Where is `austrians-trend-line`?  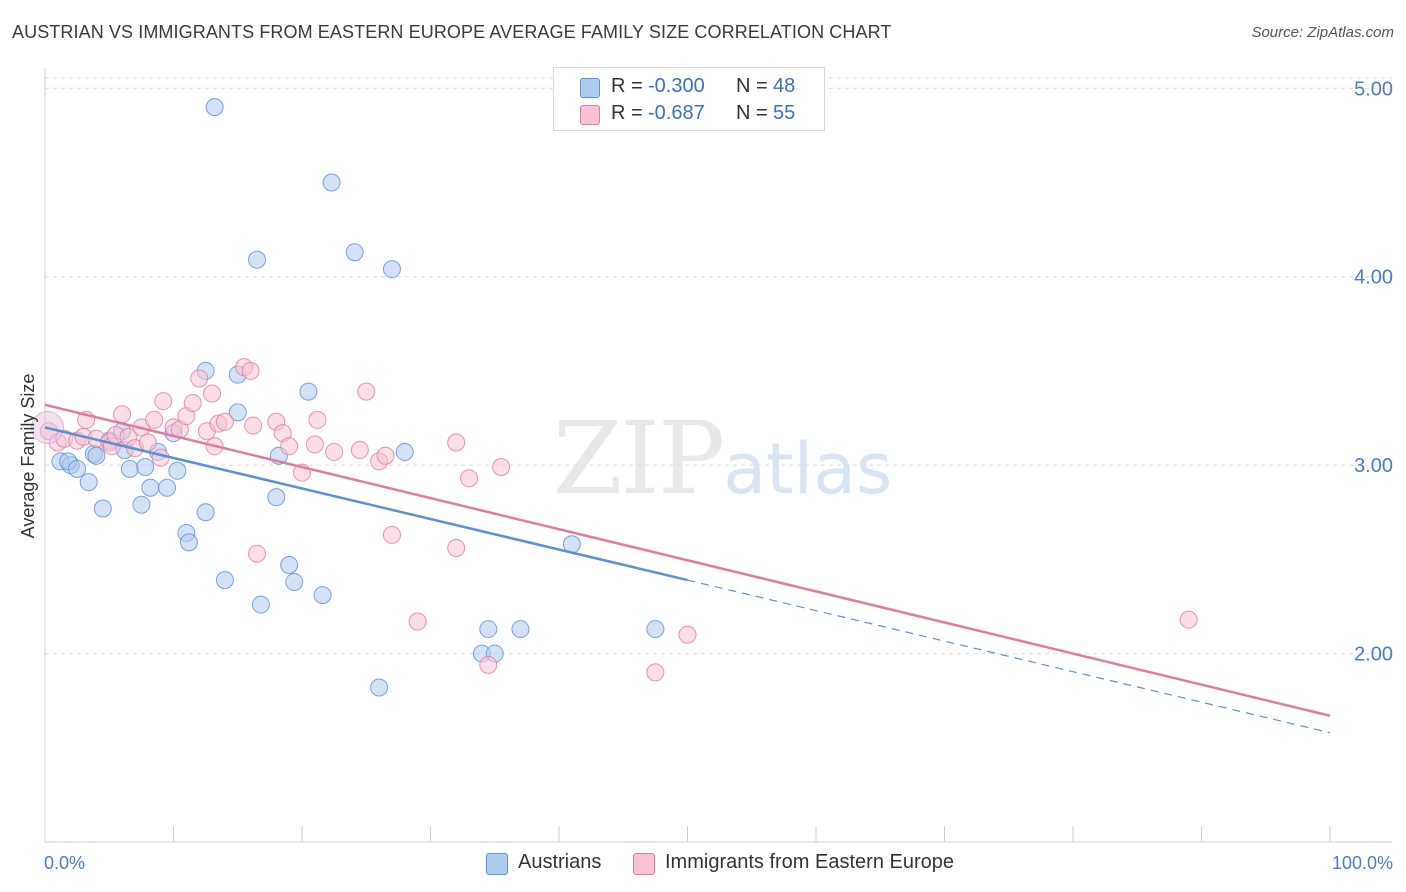 austrians-trend-line is located at coordinates (366, 504).